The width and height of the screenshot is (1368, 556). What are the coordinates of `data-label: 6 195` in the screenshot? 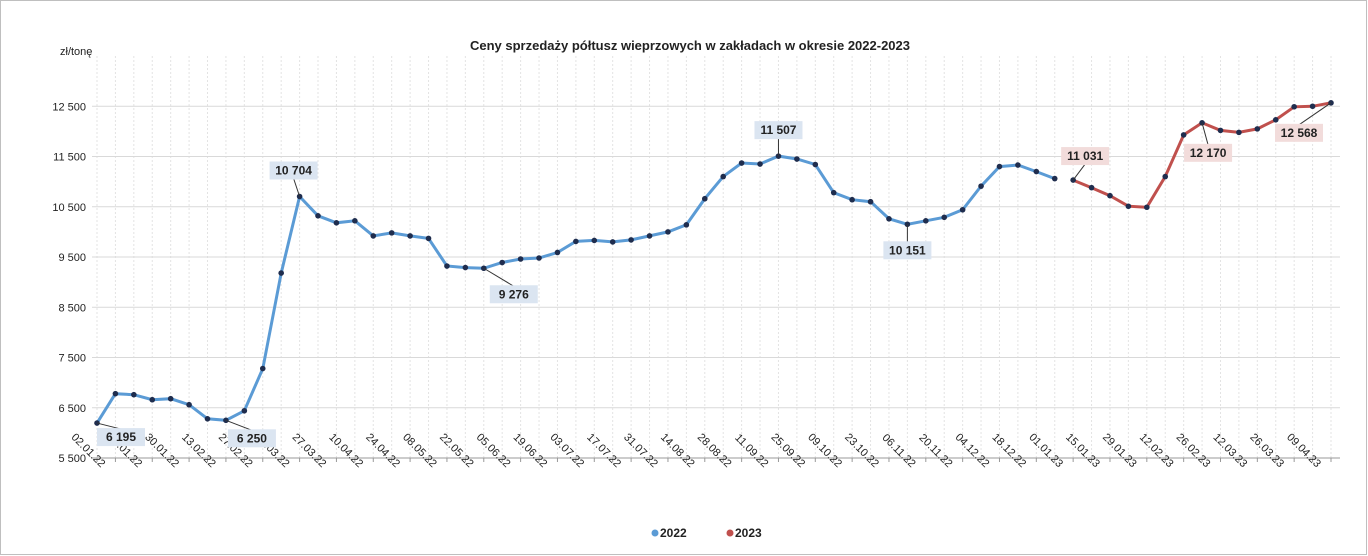 It's located at (121, 437).